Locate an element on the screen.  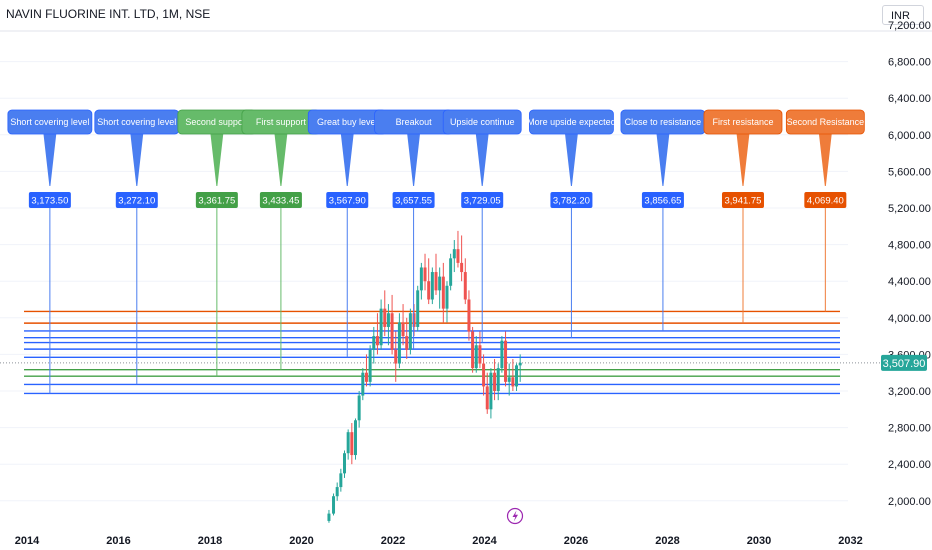
y-tick-label: 5,200.00 is located at coordinates (909, 209).